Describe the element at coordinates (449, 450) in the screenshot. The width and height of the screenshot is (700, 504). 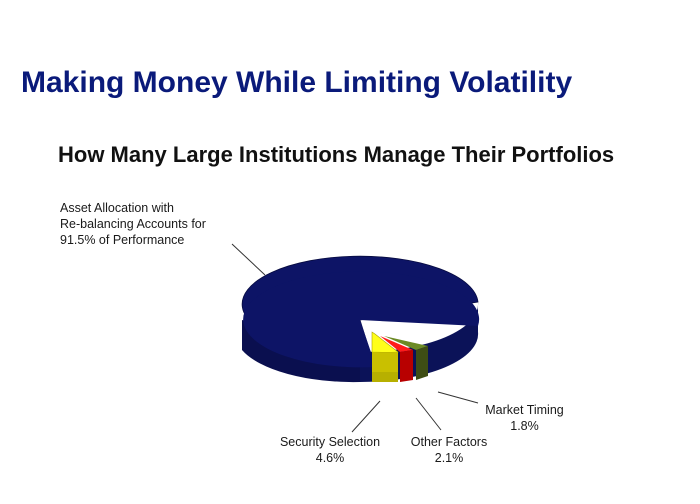
I see `slice-label-other-factors: Other Factors 2.1%` at that location.